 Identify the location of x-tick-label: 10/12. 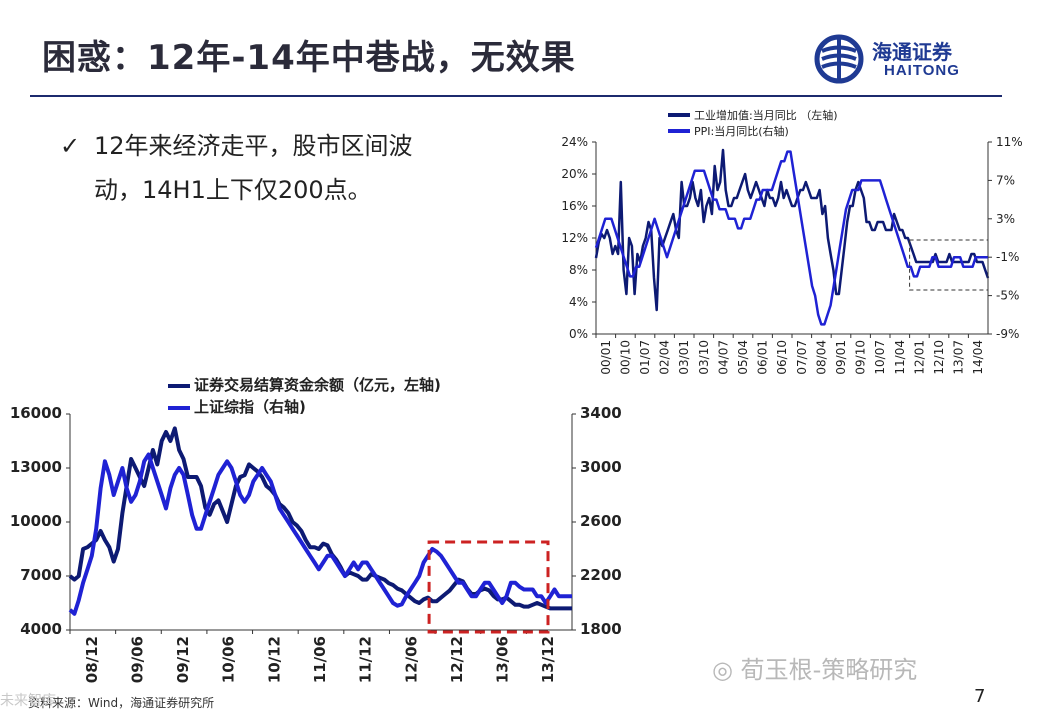
(274, 659).